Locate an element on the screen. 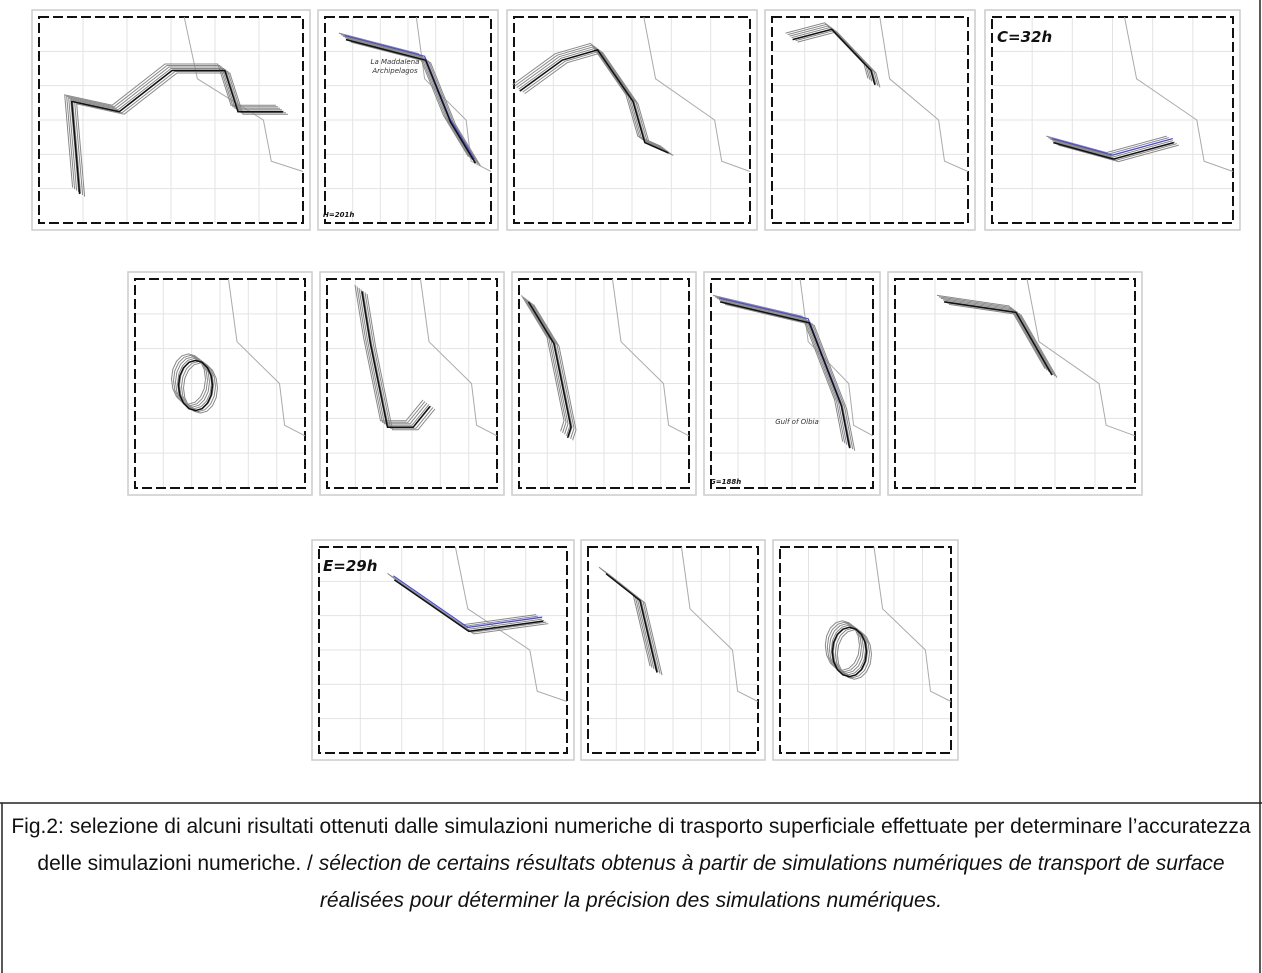 The width and height of the screenshot is (1262, 973). panel-label: G=188h is located at coordinates (726, 482).